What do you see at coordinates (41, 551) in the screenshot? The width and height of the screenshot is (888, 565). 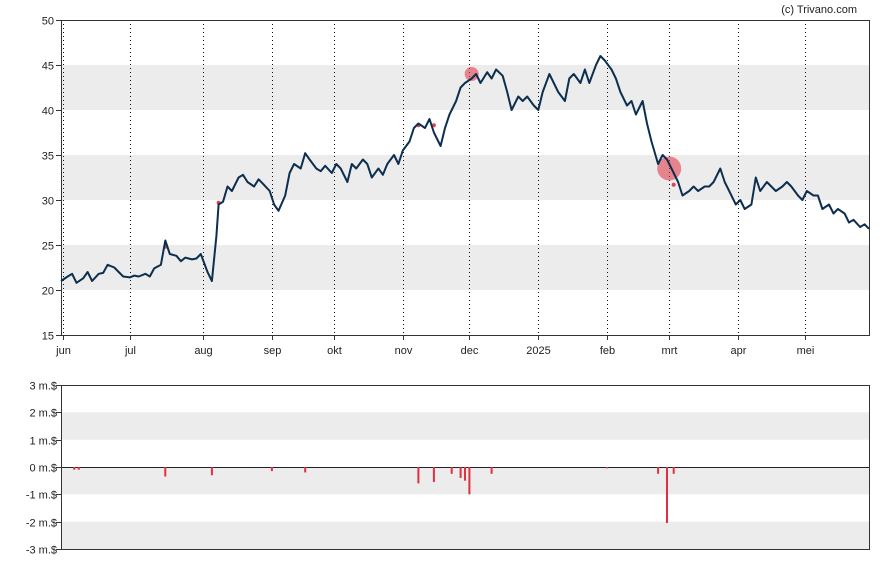 I see `volume-ytick-label: -3 m.$` at bounding box center [41, 551].